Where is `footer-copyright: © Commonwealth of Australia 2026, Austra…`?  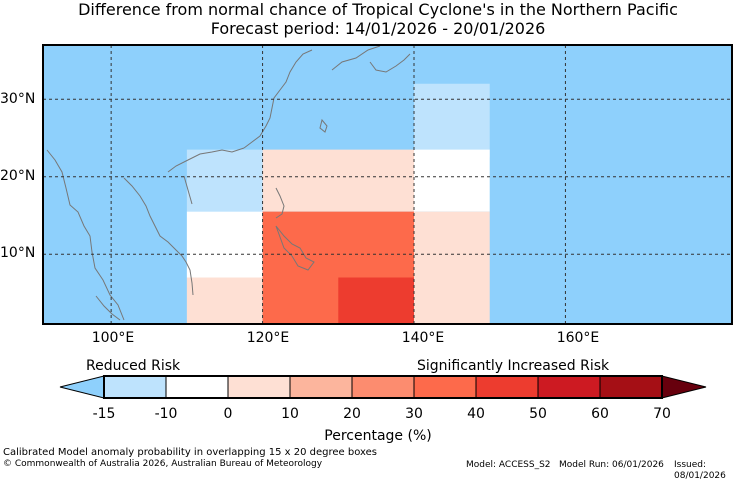
footer-copyright: © Commonwealth of Australia 2026, Austra… is located at coordinates (163, 464).